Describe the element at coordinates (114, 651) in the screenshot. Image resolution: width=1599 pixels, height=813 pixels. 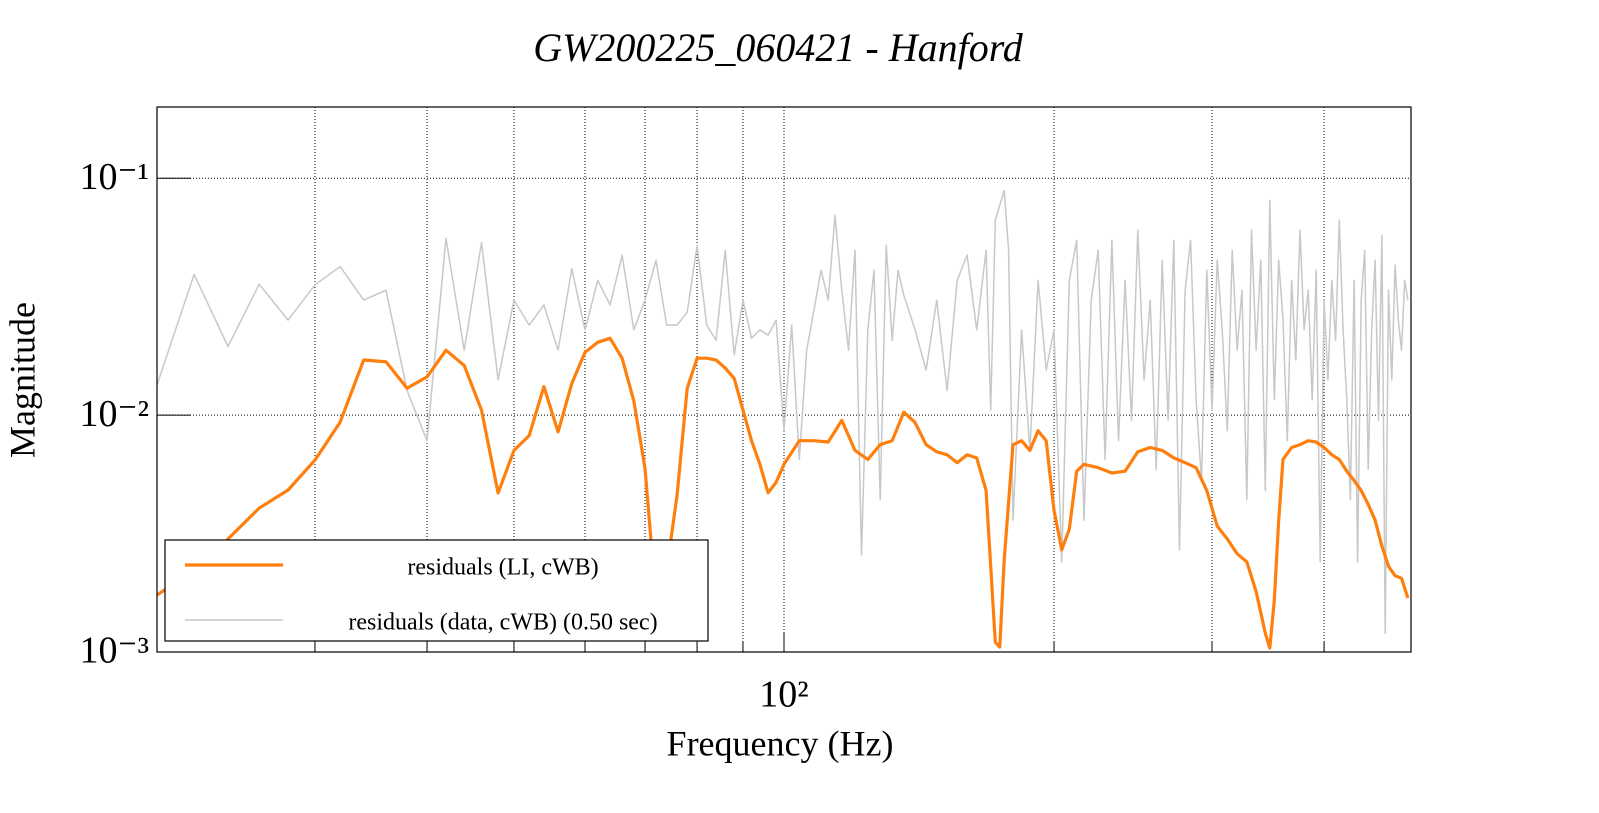
I see `y-tick-label: 10⁻³` at that location.